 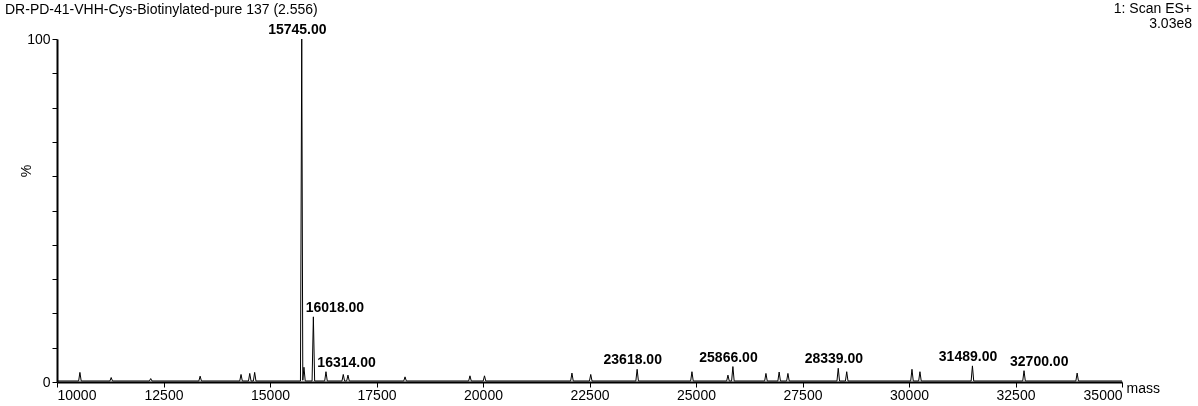 I want to click on x-tick-label: 22500, so click(x=590, y=394).